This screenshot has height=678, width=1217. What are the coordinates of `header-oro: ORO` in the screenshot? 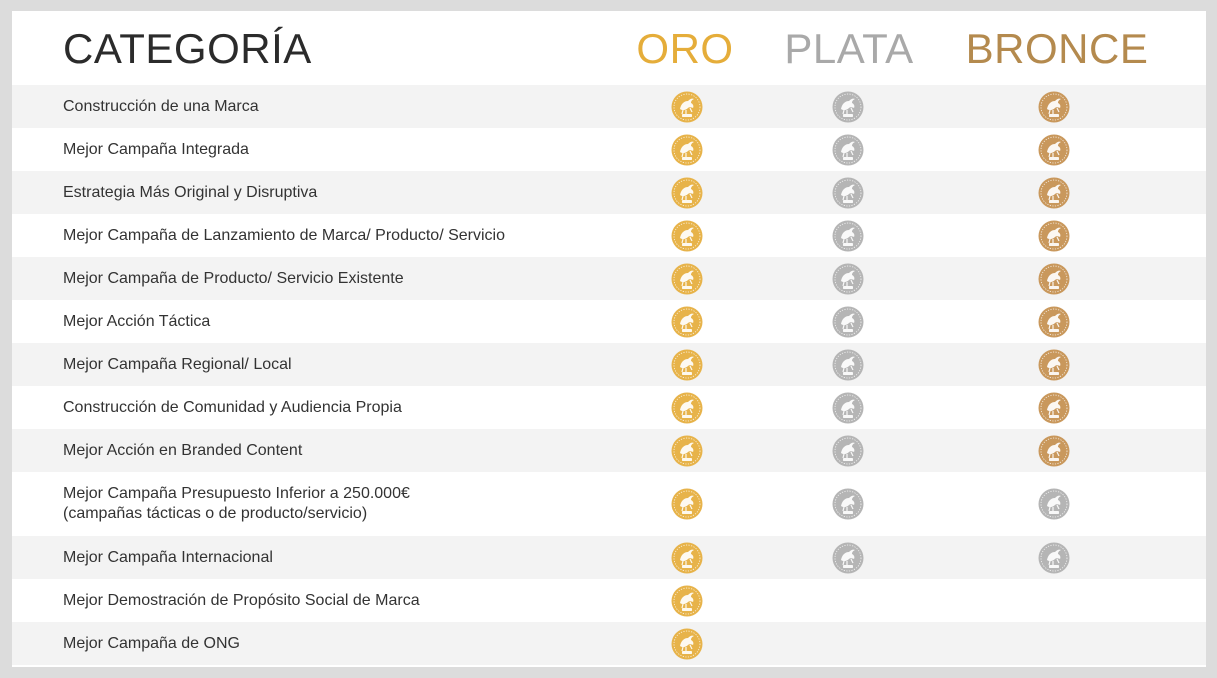 It's located at (685, 48).